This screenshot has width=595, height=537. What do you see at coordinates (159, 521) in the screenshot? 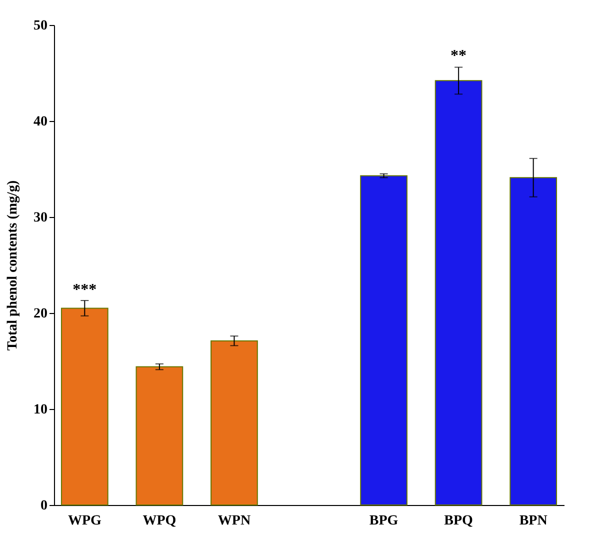
I see `x-tick-label: WPQ` at bounding box center [159, 521].